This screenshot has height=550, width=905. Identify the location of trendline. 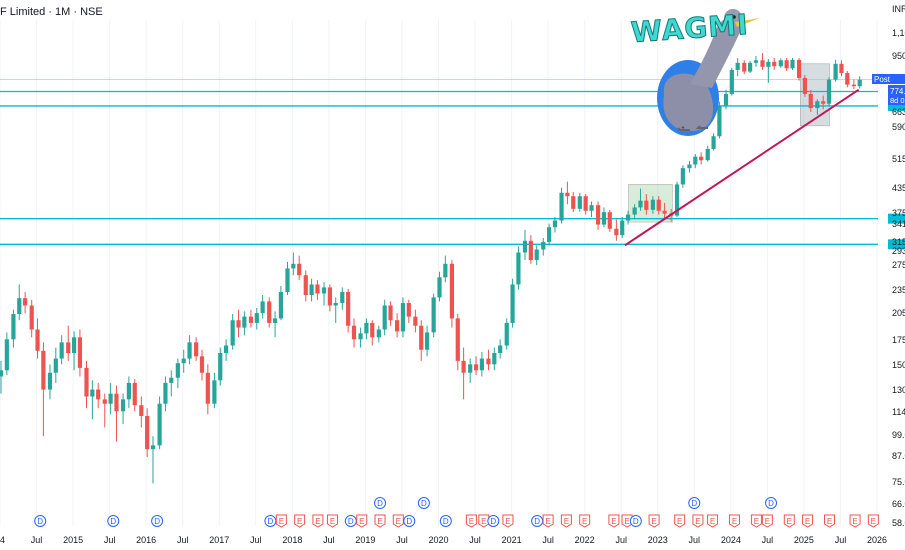
(742, 167).